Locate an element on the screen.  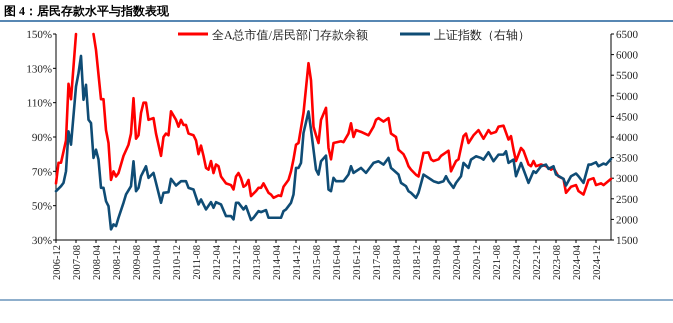
y-tick-label: 130% is located at coordinates (39, 69).